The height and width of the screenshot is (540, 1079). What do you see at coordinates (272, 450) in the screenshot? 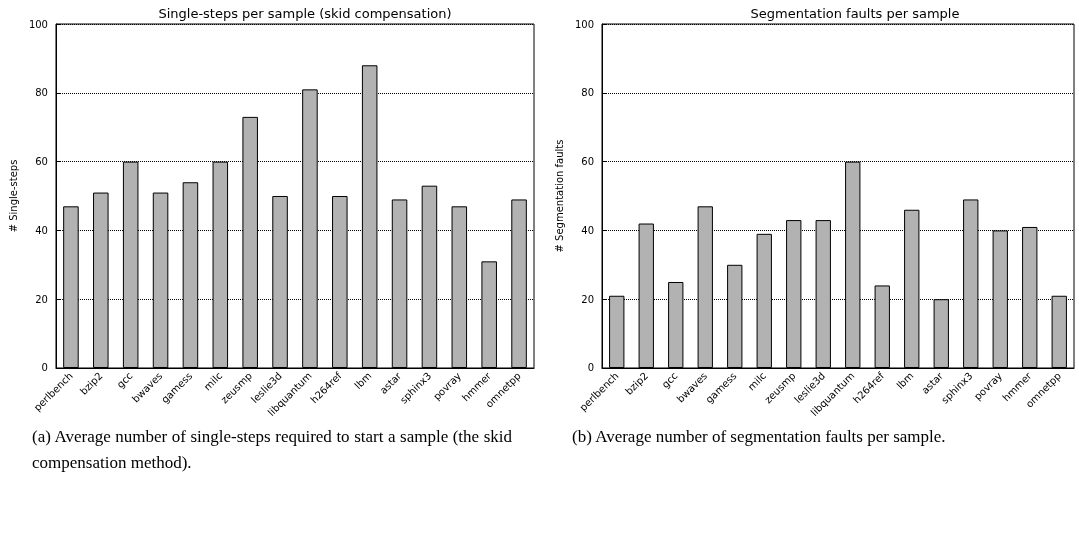
I see `text: (a) Average number of single-steps required to start a sample (the skid compensation method).` at bounding box center [272, 450].